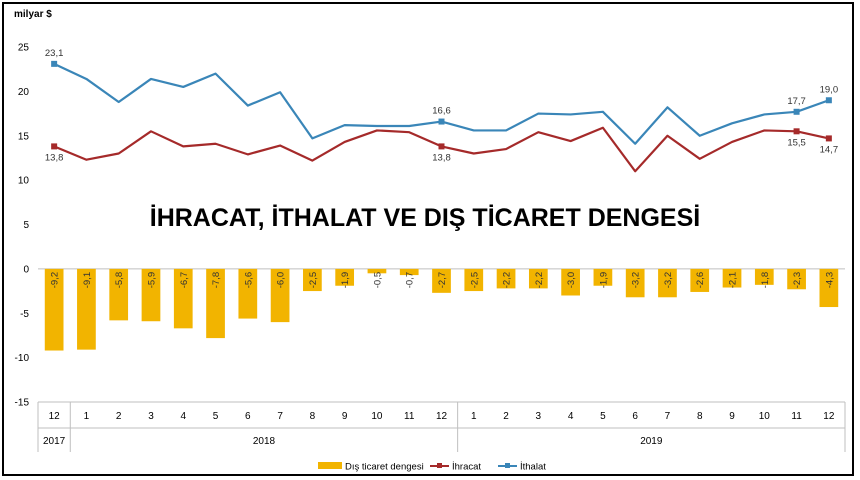 The height and width of the screenshot is (480, 860). Describe the element at coordinates (33, 14) in the screenshot. I see `y-unit-label: milyar $` at that location.